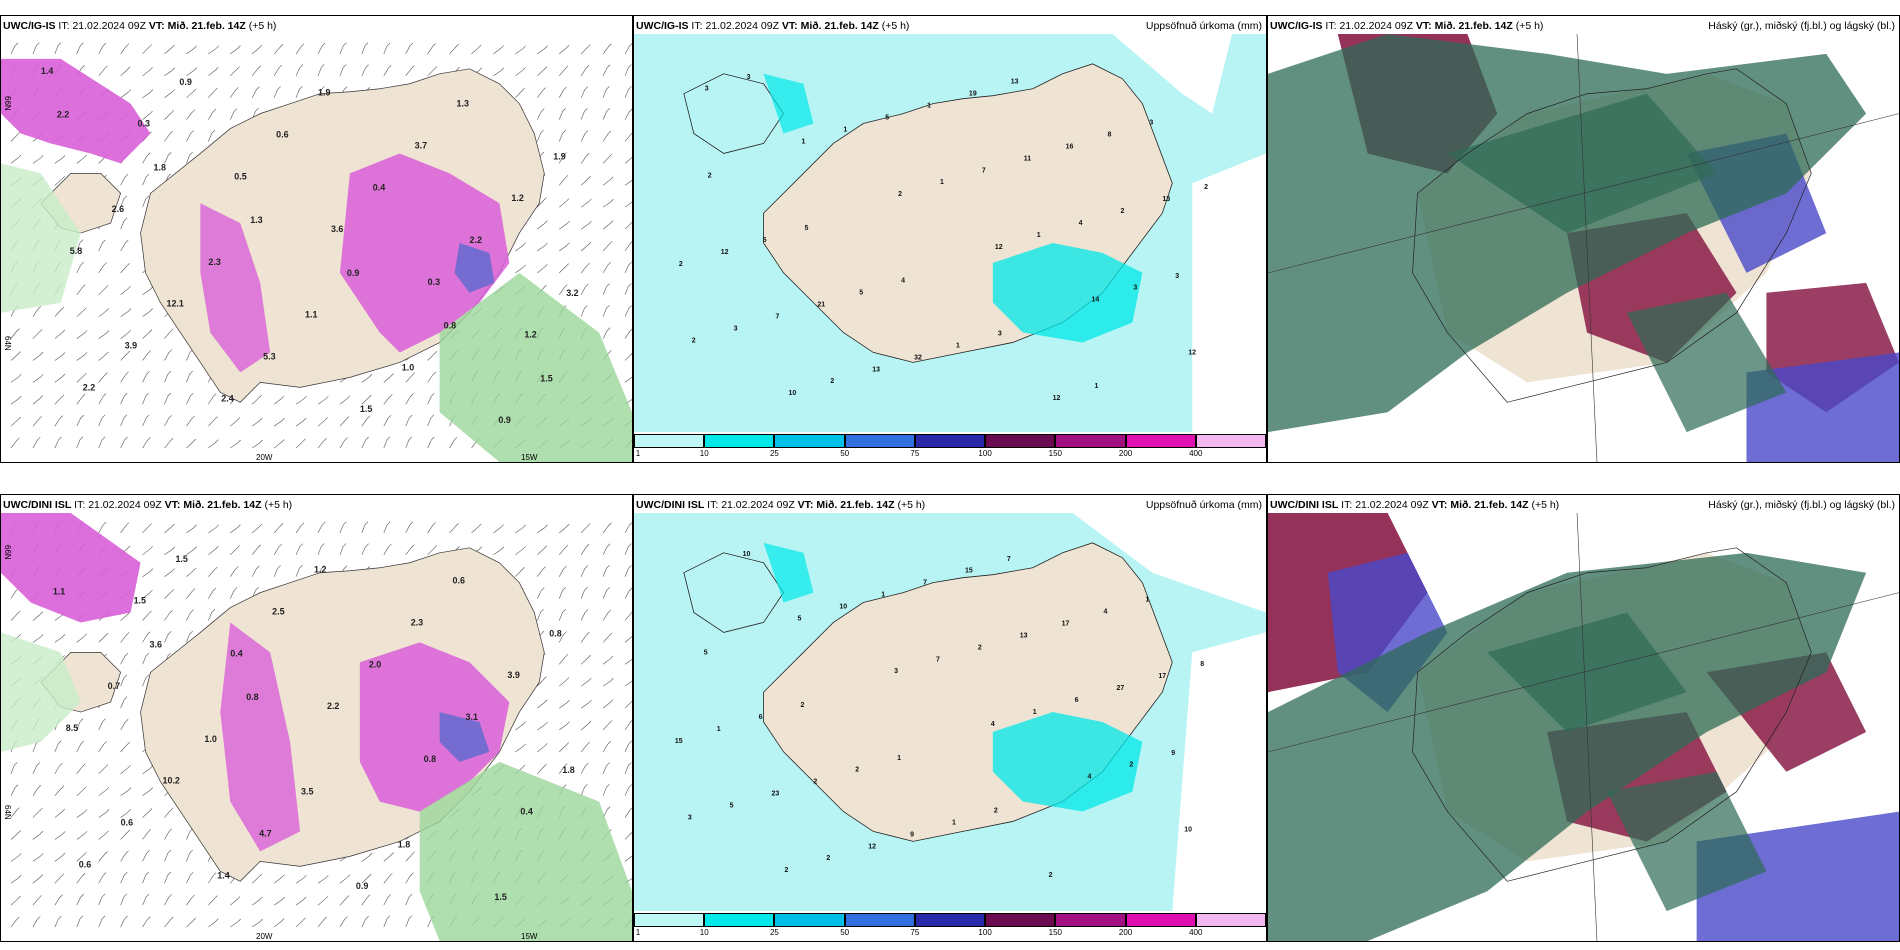  I want to click on colorbar-swatch, so click(809, 441).